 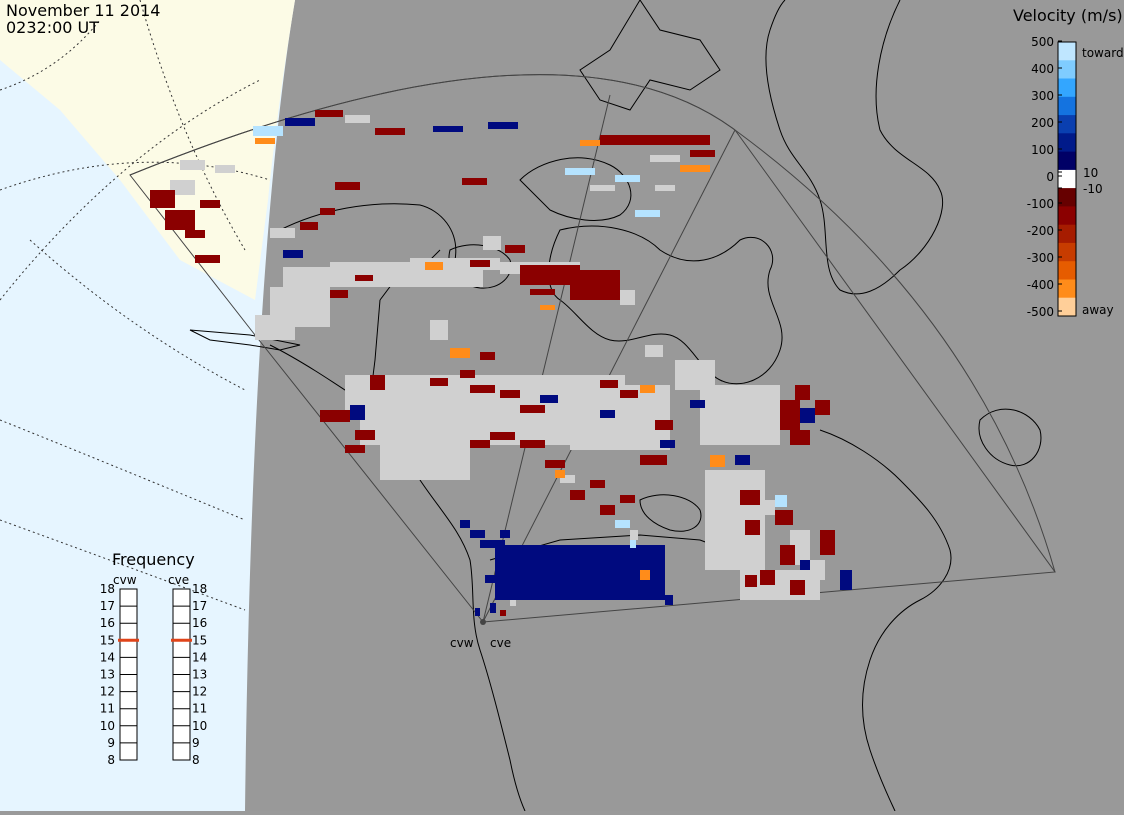 What do you see at coordinates (83, 10) in the screenshot?
I see `date-label: November 11 2014` at bounding box center [83, 10].